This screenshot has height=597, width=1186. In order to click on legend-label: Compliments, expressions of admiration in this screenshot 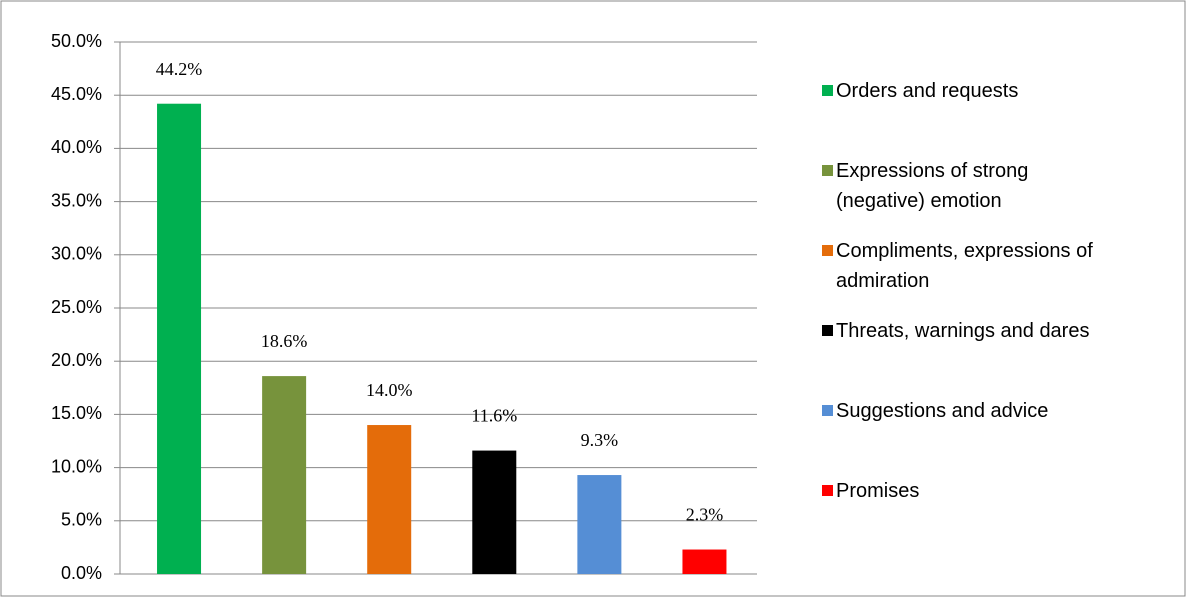, I will do `click(964, 266)`.